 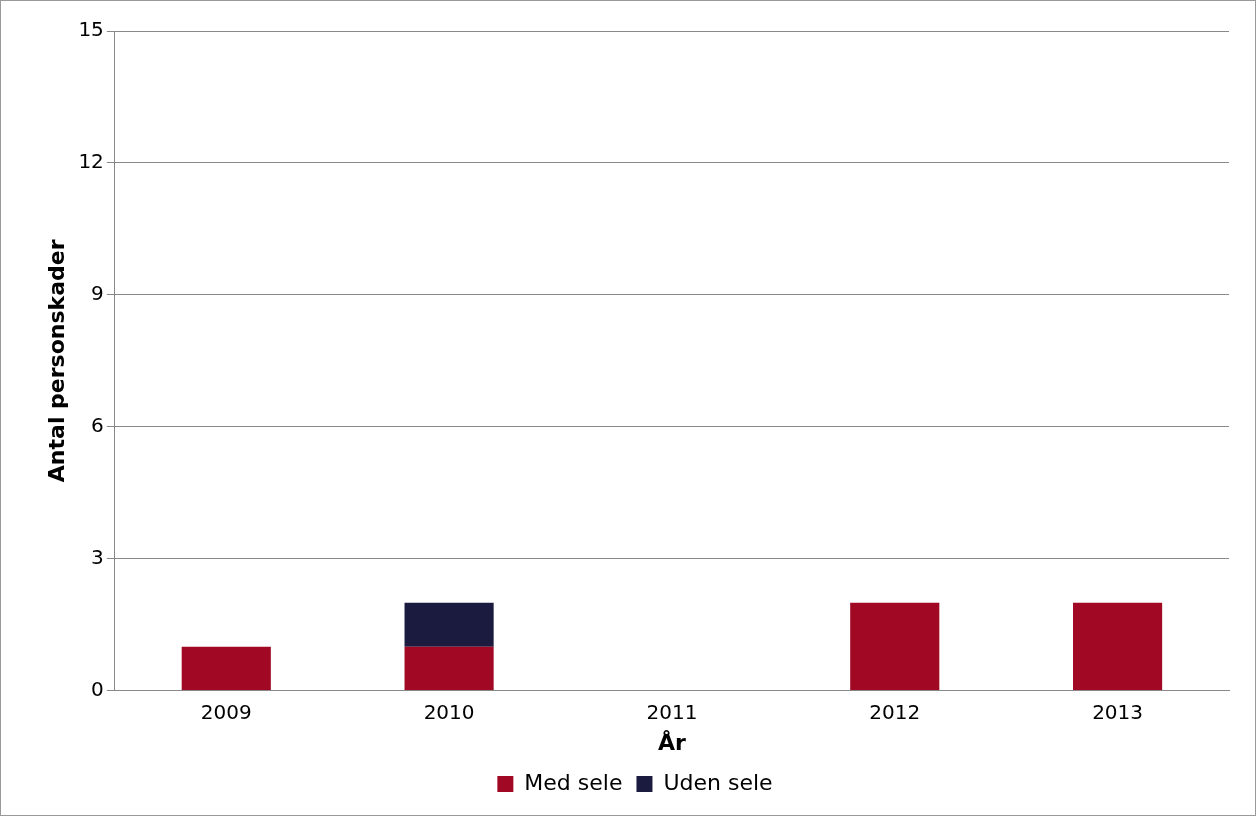 What do you see at coordinates (97, 293) in the screenshot?
I see `y-tick-label: 9` at bounding box center [97, 293].